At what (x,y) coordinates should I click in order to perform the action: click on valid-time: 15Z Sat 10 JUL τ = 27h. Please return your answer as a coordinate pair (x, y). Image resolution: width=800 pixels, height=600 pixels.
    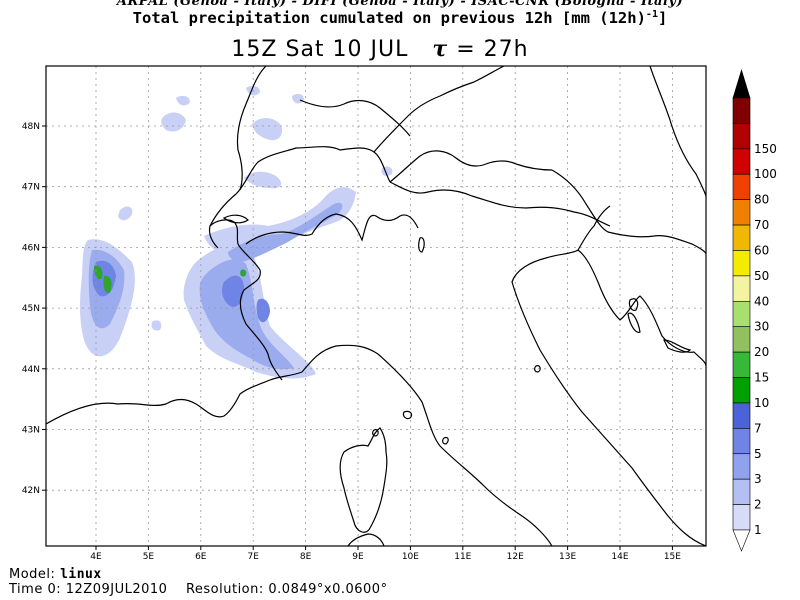
    Looking at the image, I should click on (380, 49).